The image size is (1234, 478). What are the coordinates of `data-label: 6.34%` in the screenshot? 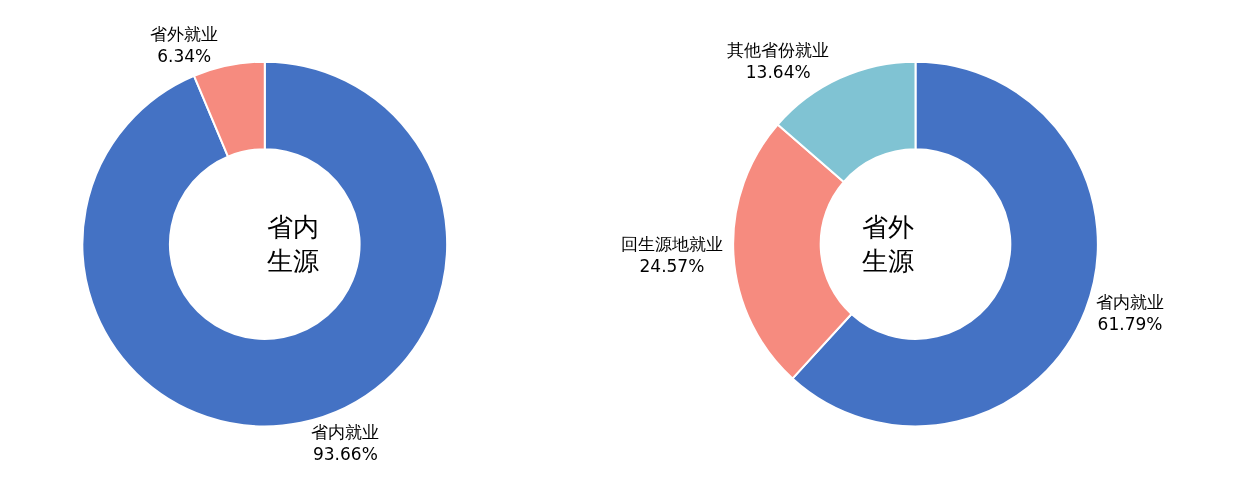 It's located at (184, 56).